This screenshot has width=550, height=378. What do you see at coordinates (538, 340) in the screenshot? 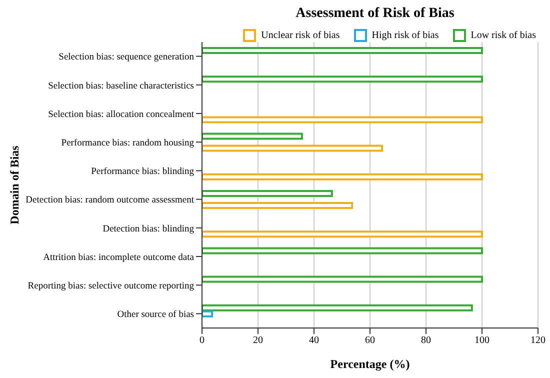
I see `x-tick-label: 120` at bounding box center [538, 340].